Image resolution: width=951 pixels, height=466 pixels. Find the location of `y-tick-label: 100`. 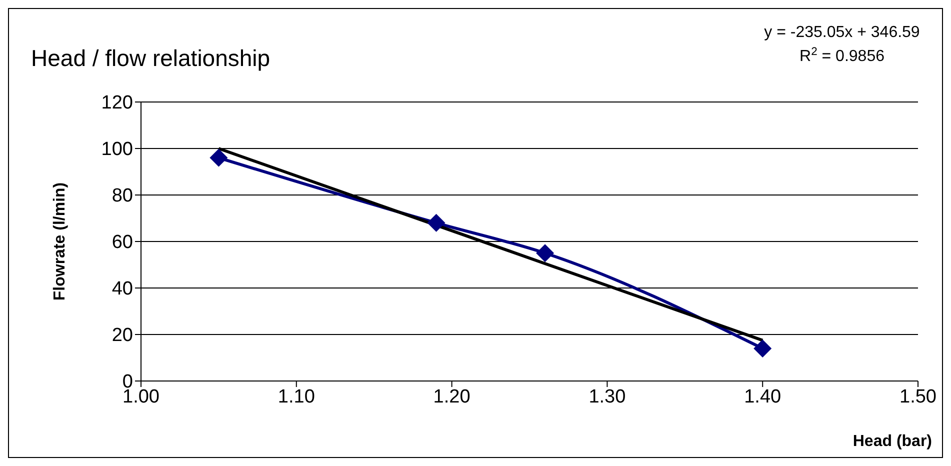

y-tick-label: 100 is located at coordinates (117, 149).